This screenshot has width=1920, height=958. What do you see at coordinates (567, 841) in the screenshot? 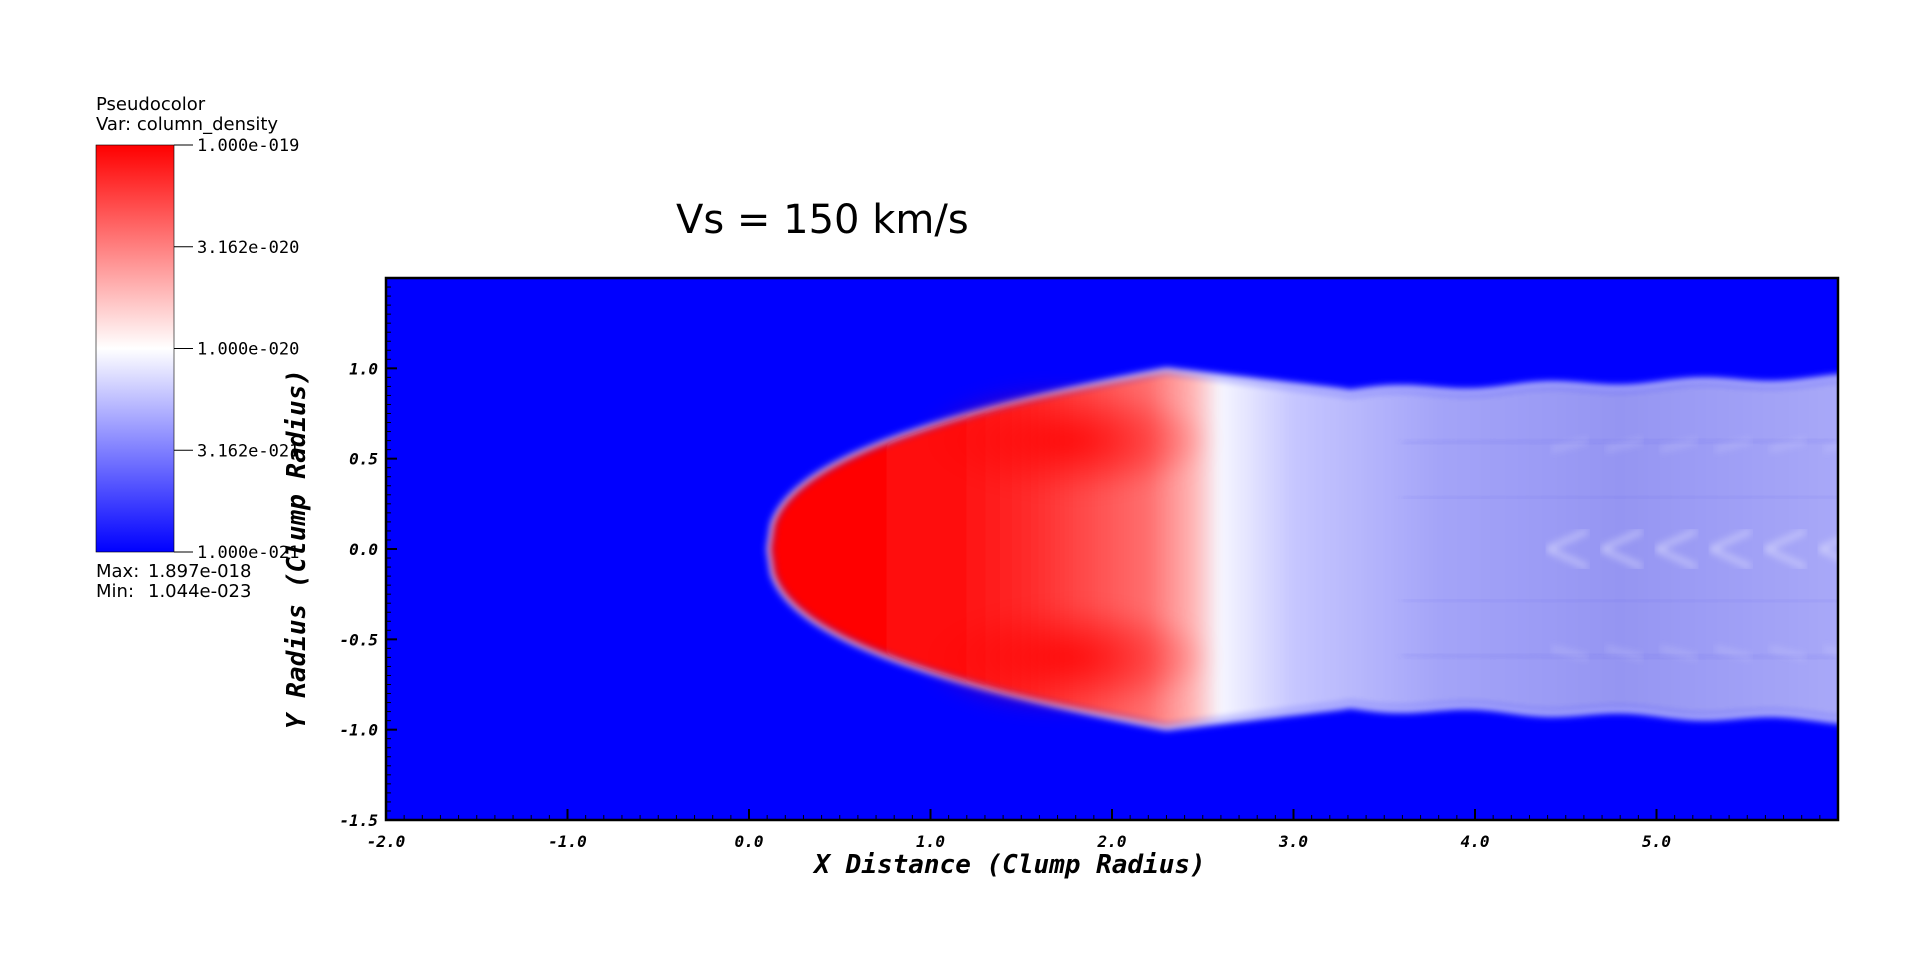
I see `x-tick-label: -1.0` at bounding box center [567, 841].